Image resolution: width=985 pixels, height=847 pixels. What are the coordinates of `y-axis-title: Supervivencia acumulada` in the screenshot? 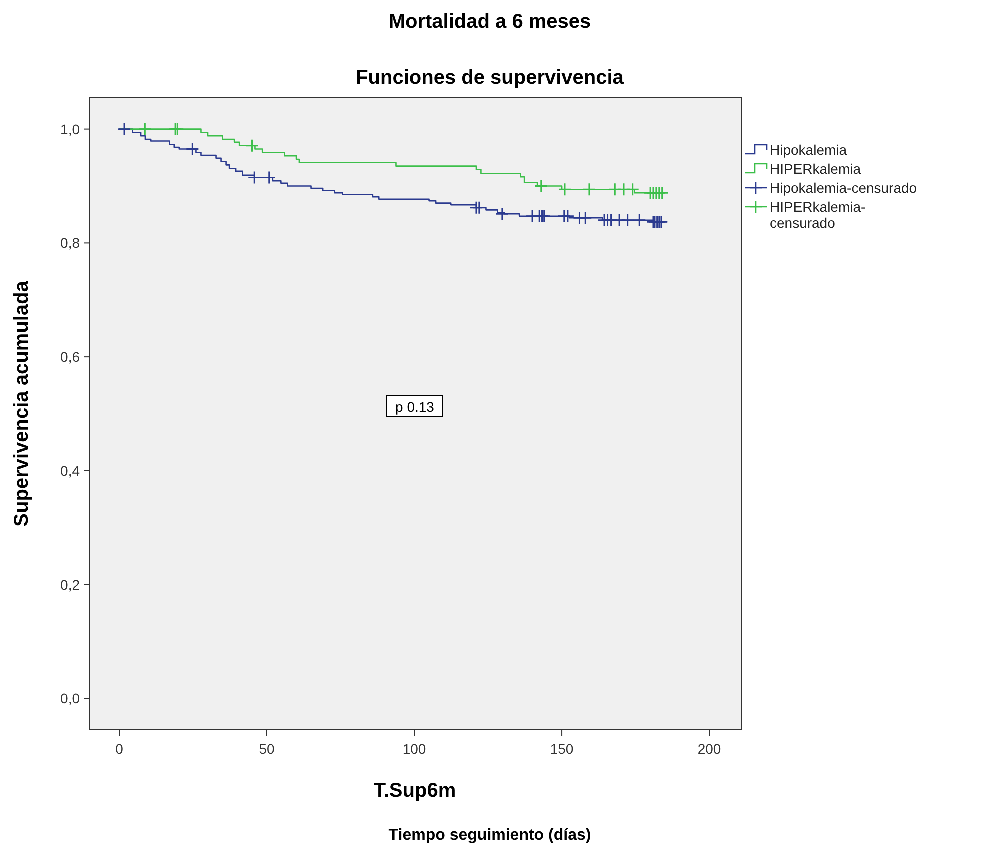 It's located at (22, 403).